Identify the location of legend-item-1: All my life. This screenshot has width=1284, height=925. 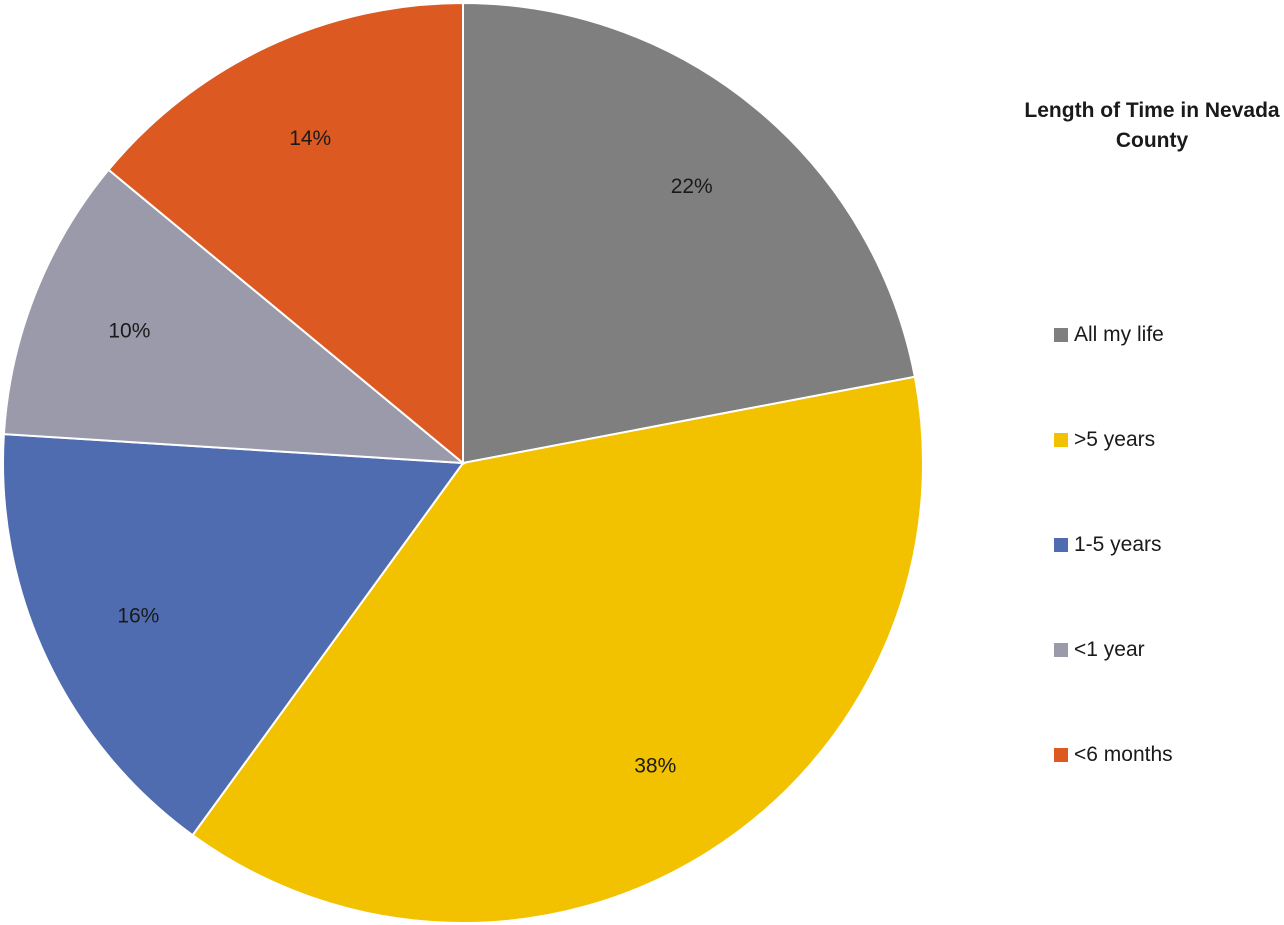
(1109, 335).